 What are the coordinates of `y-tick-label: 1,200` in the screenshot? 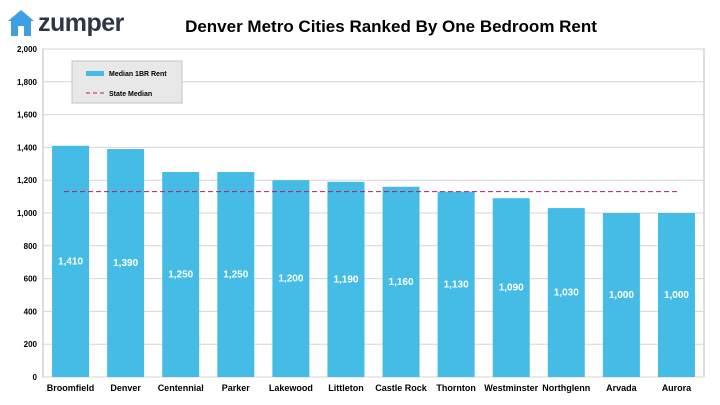 It's located at (27, 180).